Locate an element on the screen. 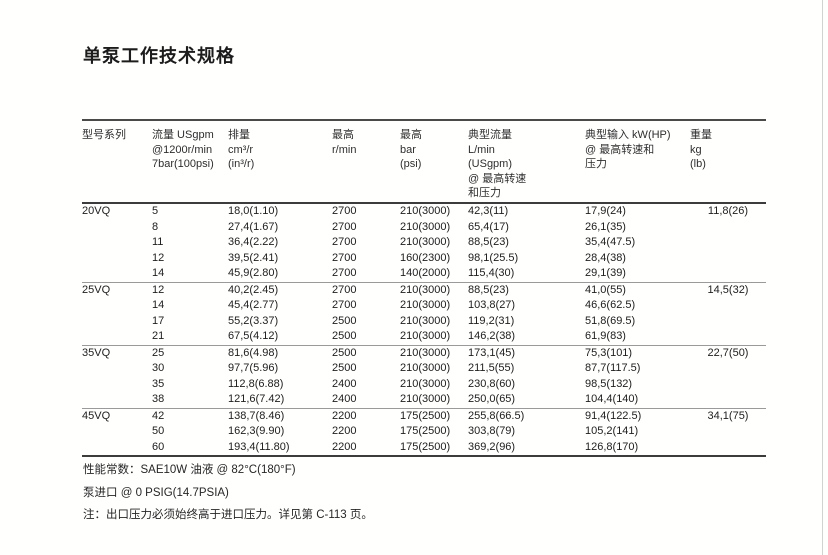 The height and width of the screenshot is (555, 828). column-header-1: 型号系列 is located at coordinates (104, 135).